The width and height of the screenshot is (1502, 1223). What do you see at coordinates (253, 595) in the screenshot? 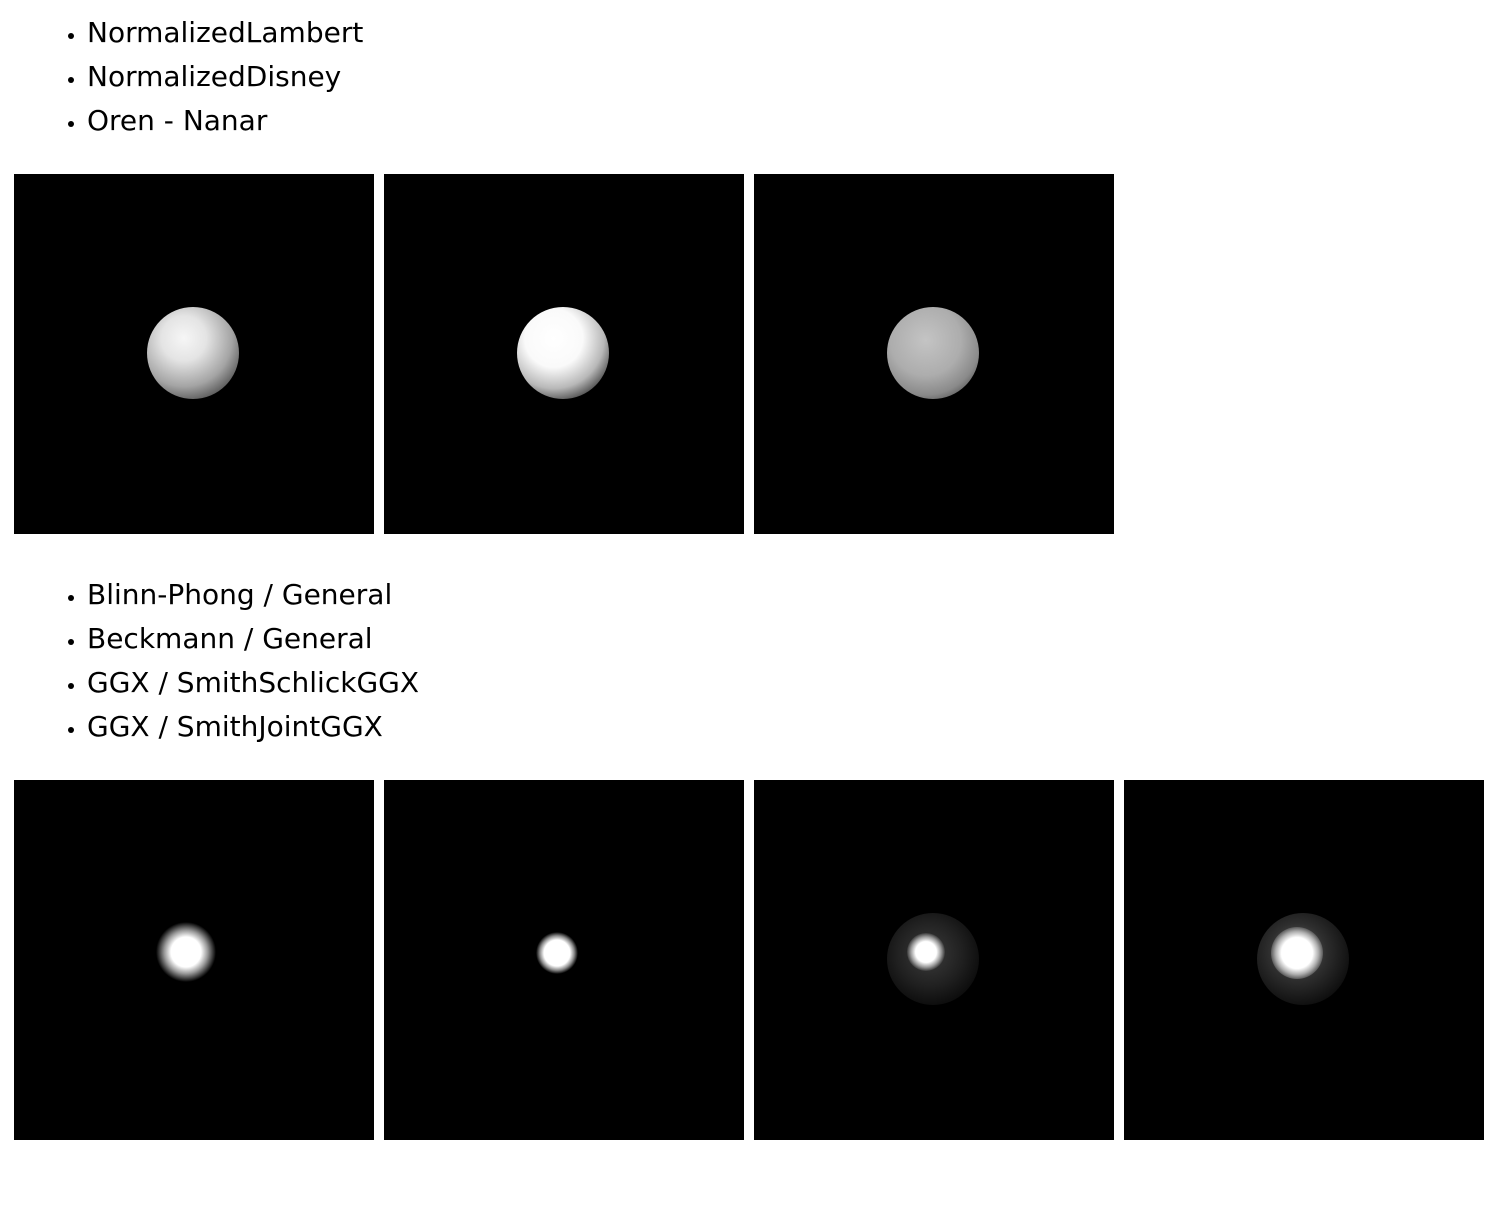
I see `list-item: Blinn-Phong / General` at bounding box center [253, 595].